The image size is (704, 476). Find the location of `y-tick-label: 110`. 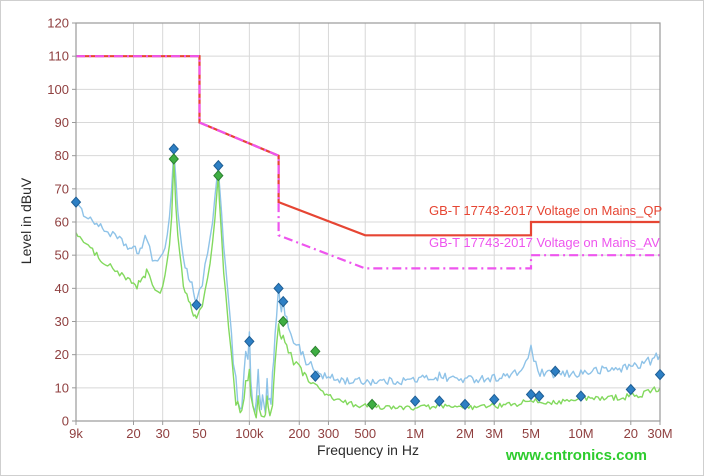

y-tick-label: 110 is located at coordinates (58, 56).